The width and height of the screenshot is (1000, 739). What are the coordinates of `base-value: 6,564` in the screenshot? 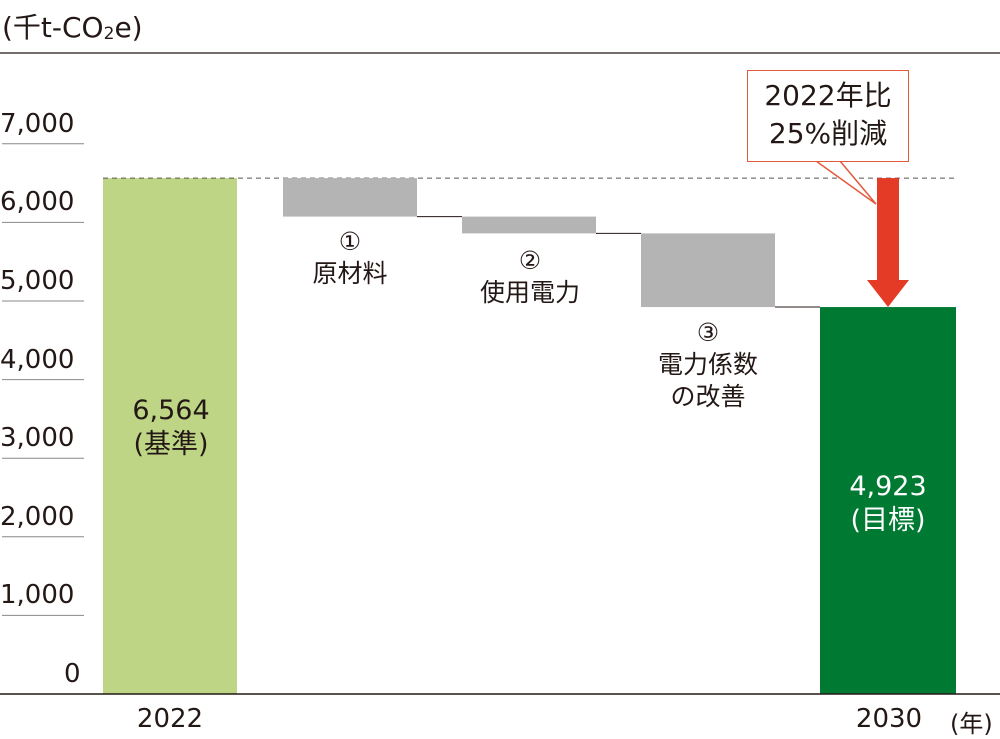 It's located at (171, 410).